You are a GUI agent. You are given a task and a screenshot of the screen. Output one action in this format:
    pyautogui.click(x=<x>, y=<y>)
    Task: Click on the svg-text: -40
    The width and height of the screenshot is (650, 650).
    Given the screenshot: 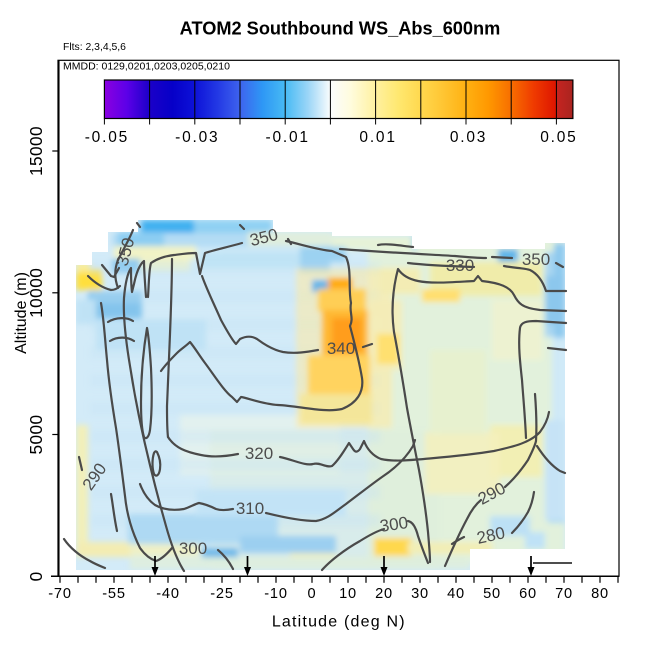 What is the action you would take?
    pyautogui.click(x=168, y=594)
    